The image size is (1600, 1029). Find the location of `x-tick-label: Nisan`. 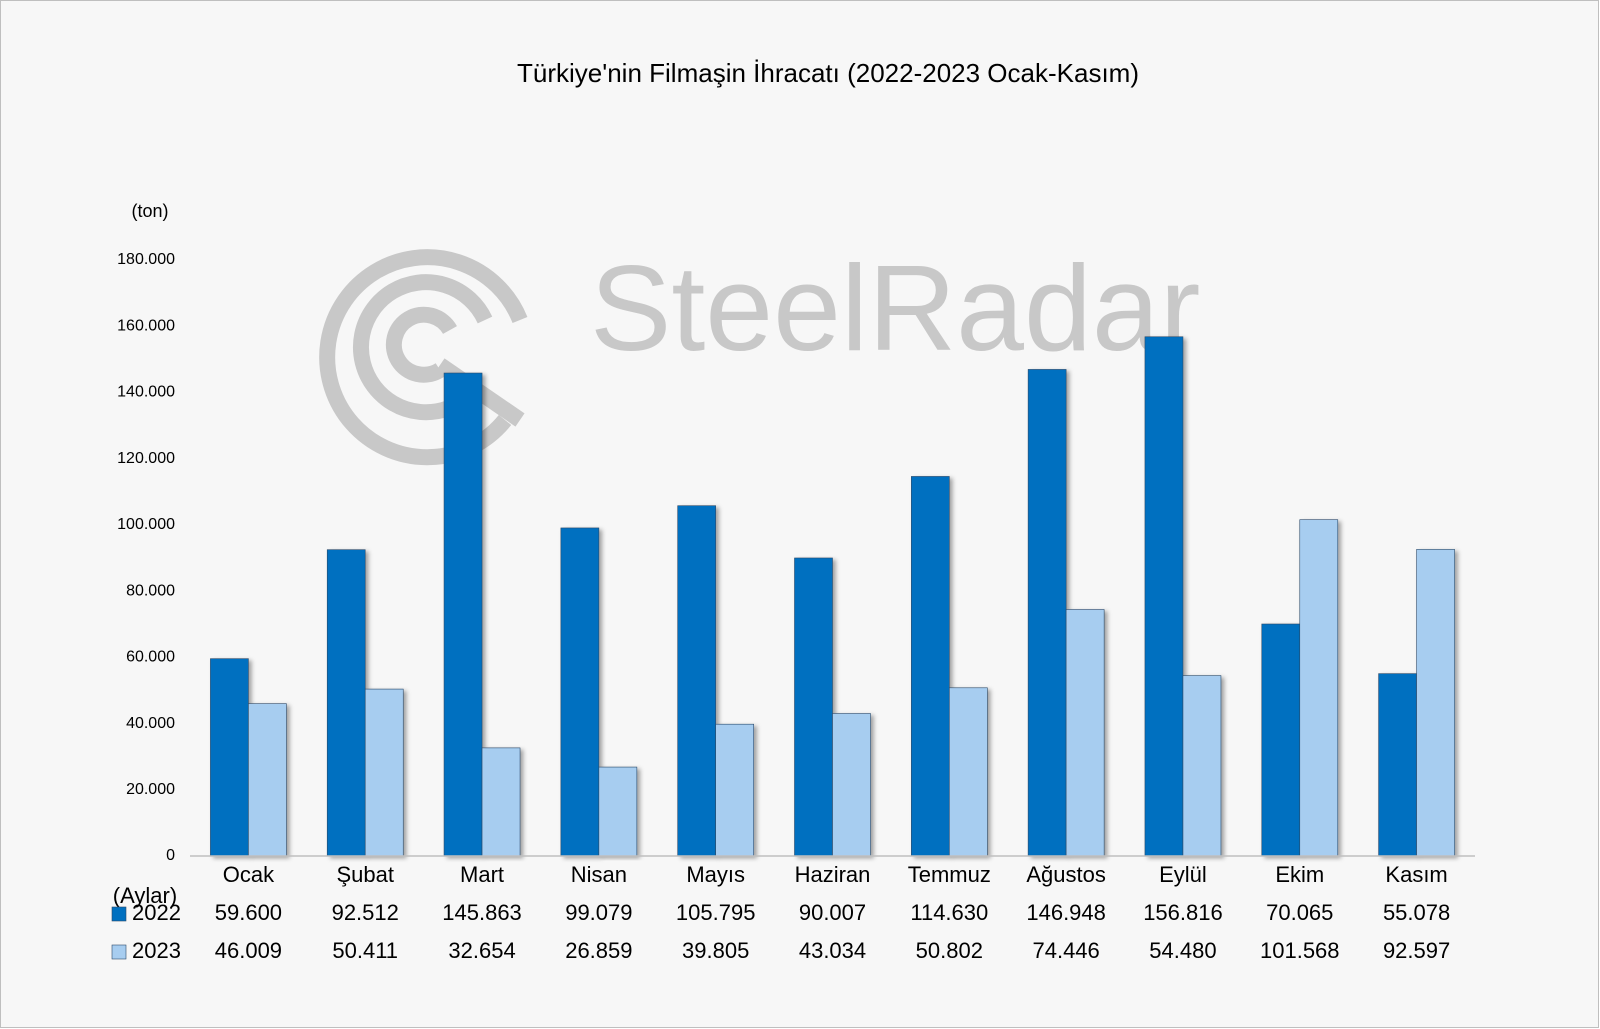

x-tick-label: Nisan is located at coordinates (599, 874).